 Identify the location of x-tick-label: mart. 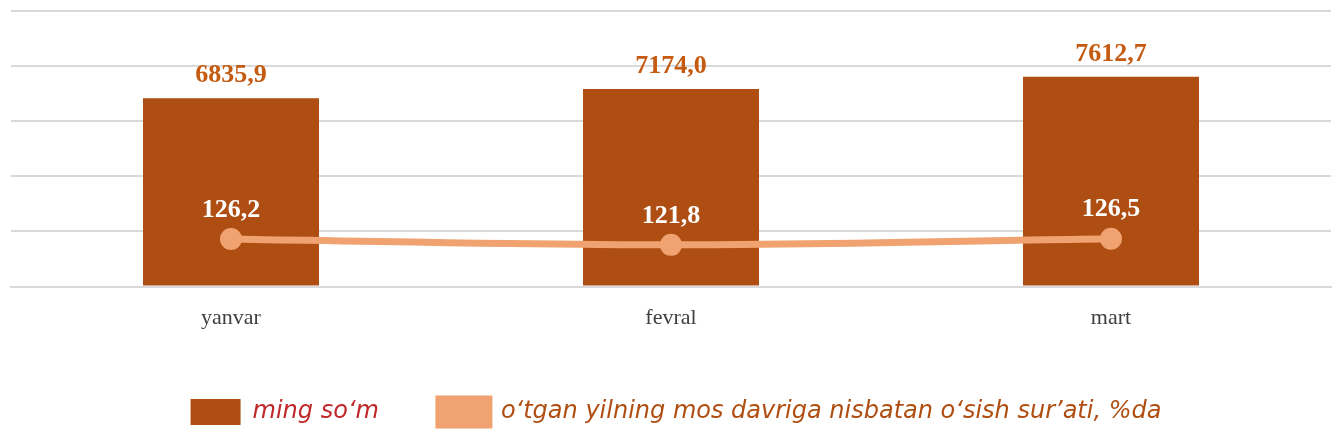
(1111, 316).